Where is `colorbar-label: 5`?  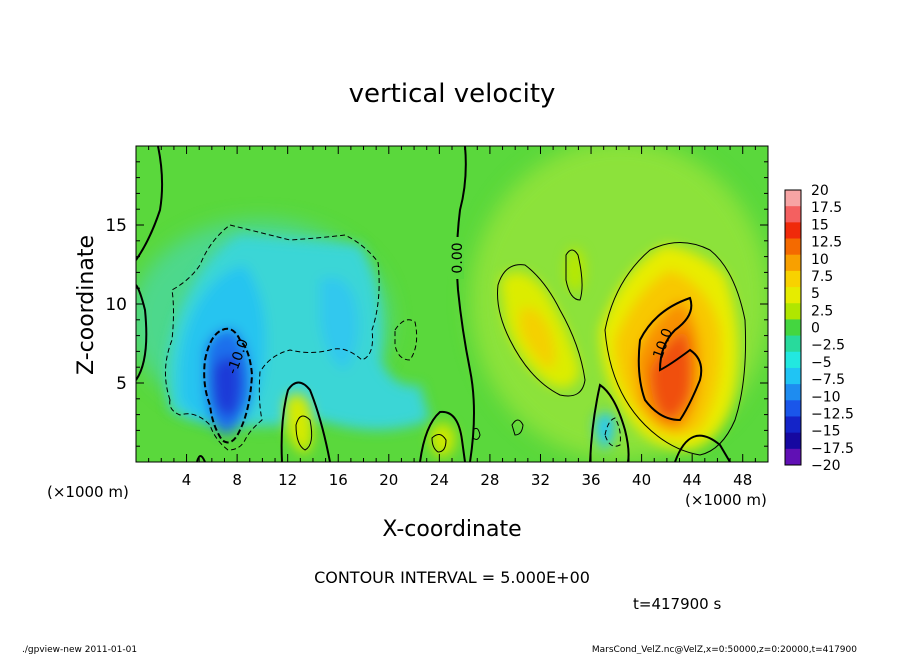 colorbar-label: 5 is located at coordinates (815, 294).